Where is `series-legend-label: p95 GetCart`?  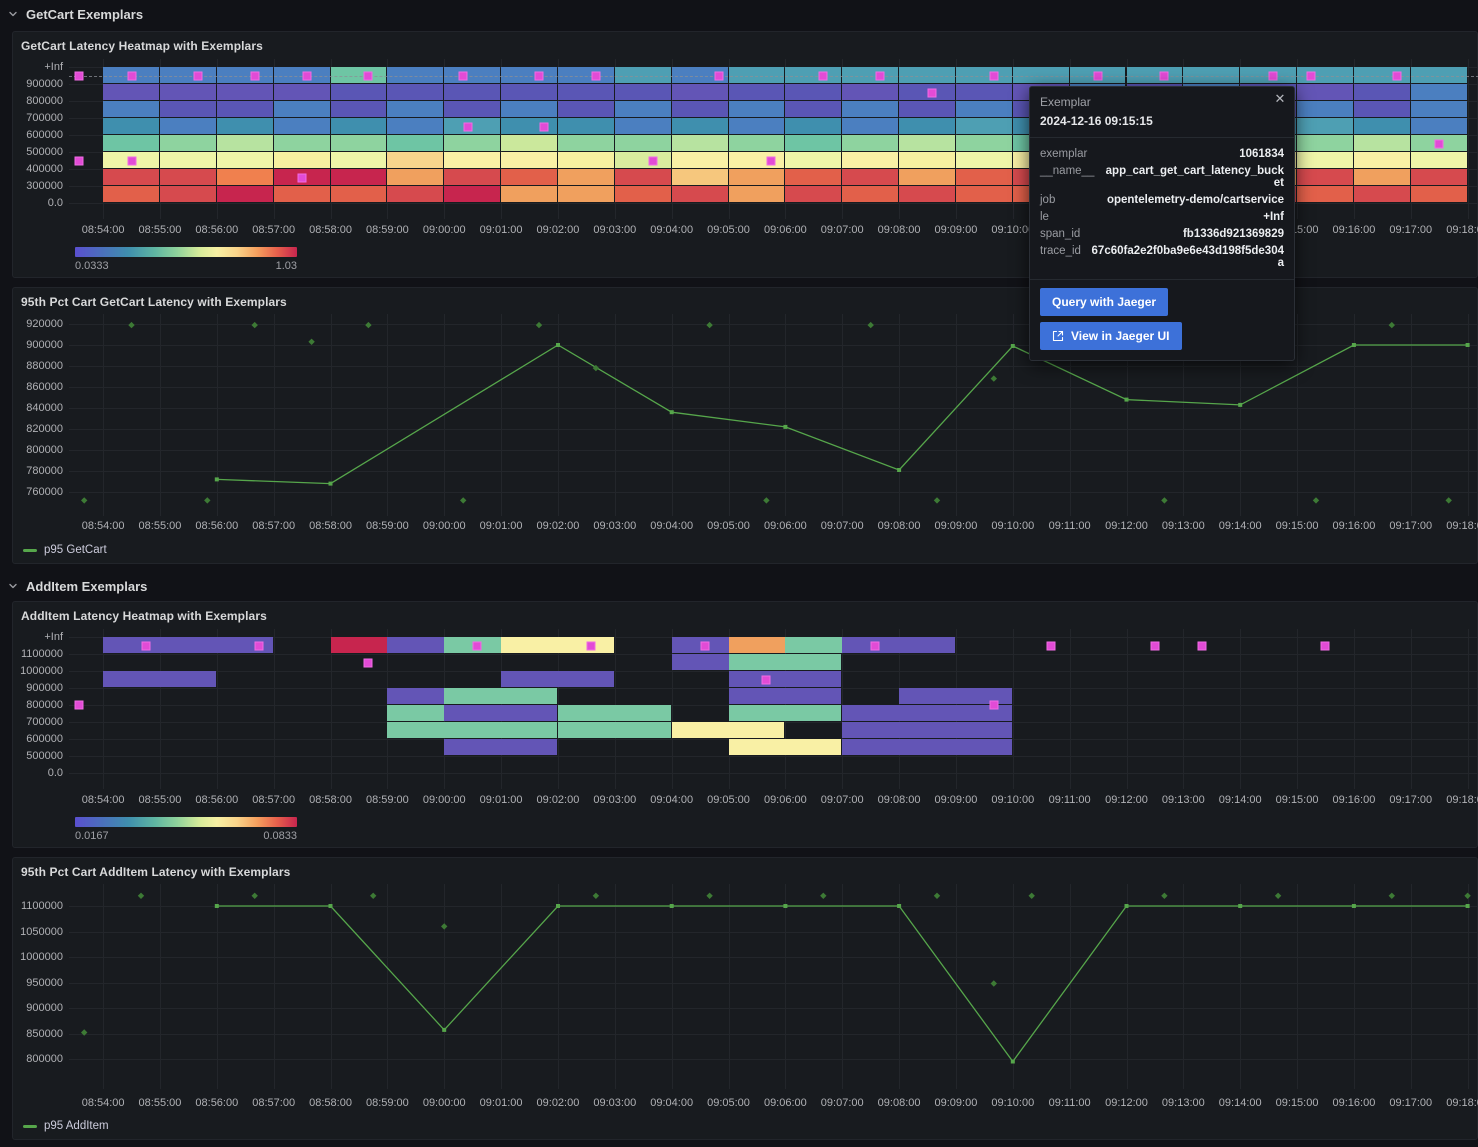
series-legend-label: p95 GetCart is located at coordinates (75, 550).